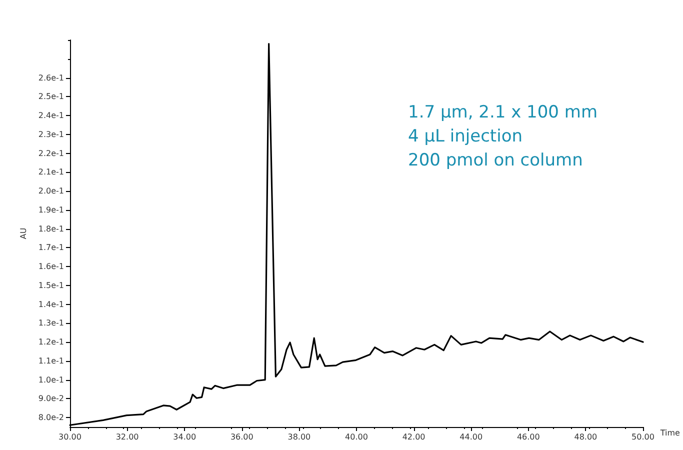 The image size is (683, 450). What do you see at coordinates (51, 323) in the screenshot?
I see `y-tick-label: 1.3e-1` at bounding box center [51, 323].